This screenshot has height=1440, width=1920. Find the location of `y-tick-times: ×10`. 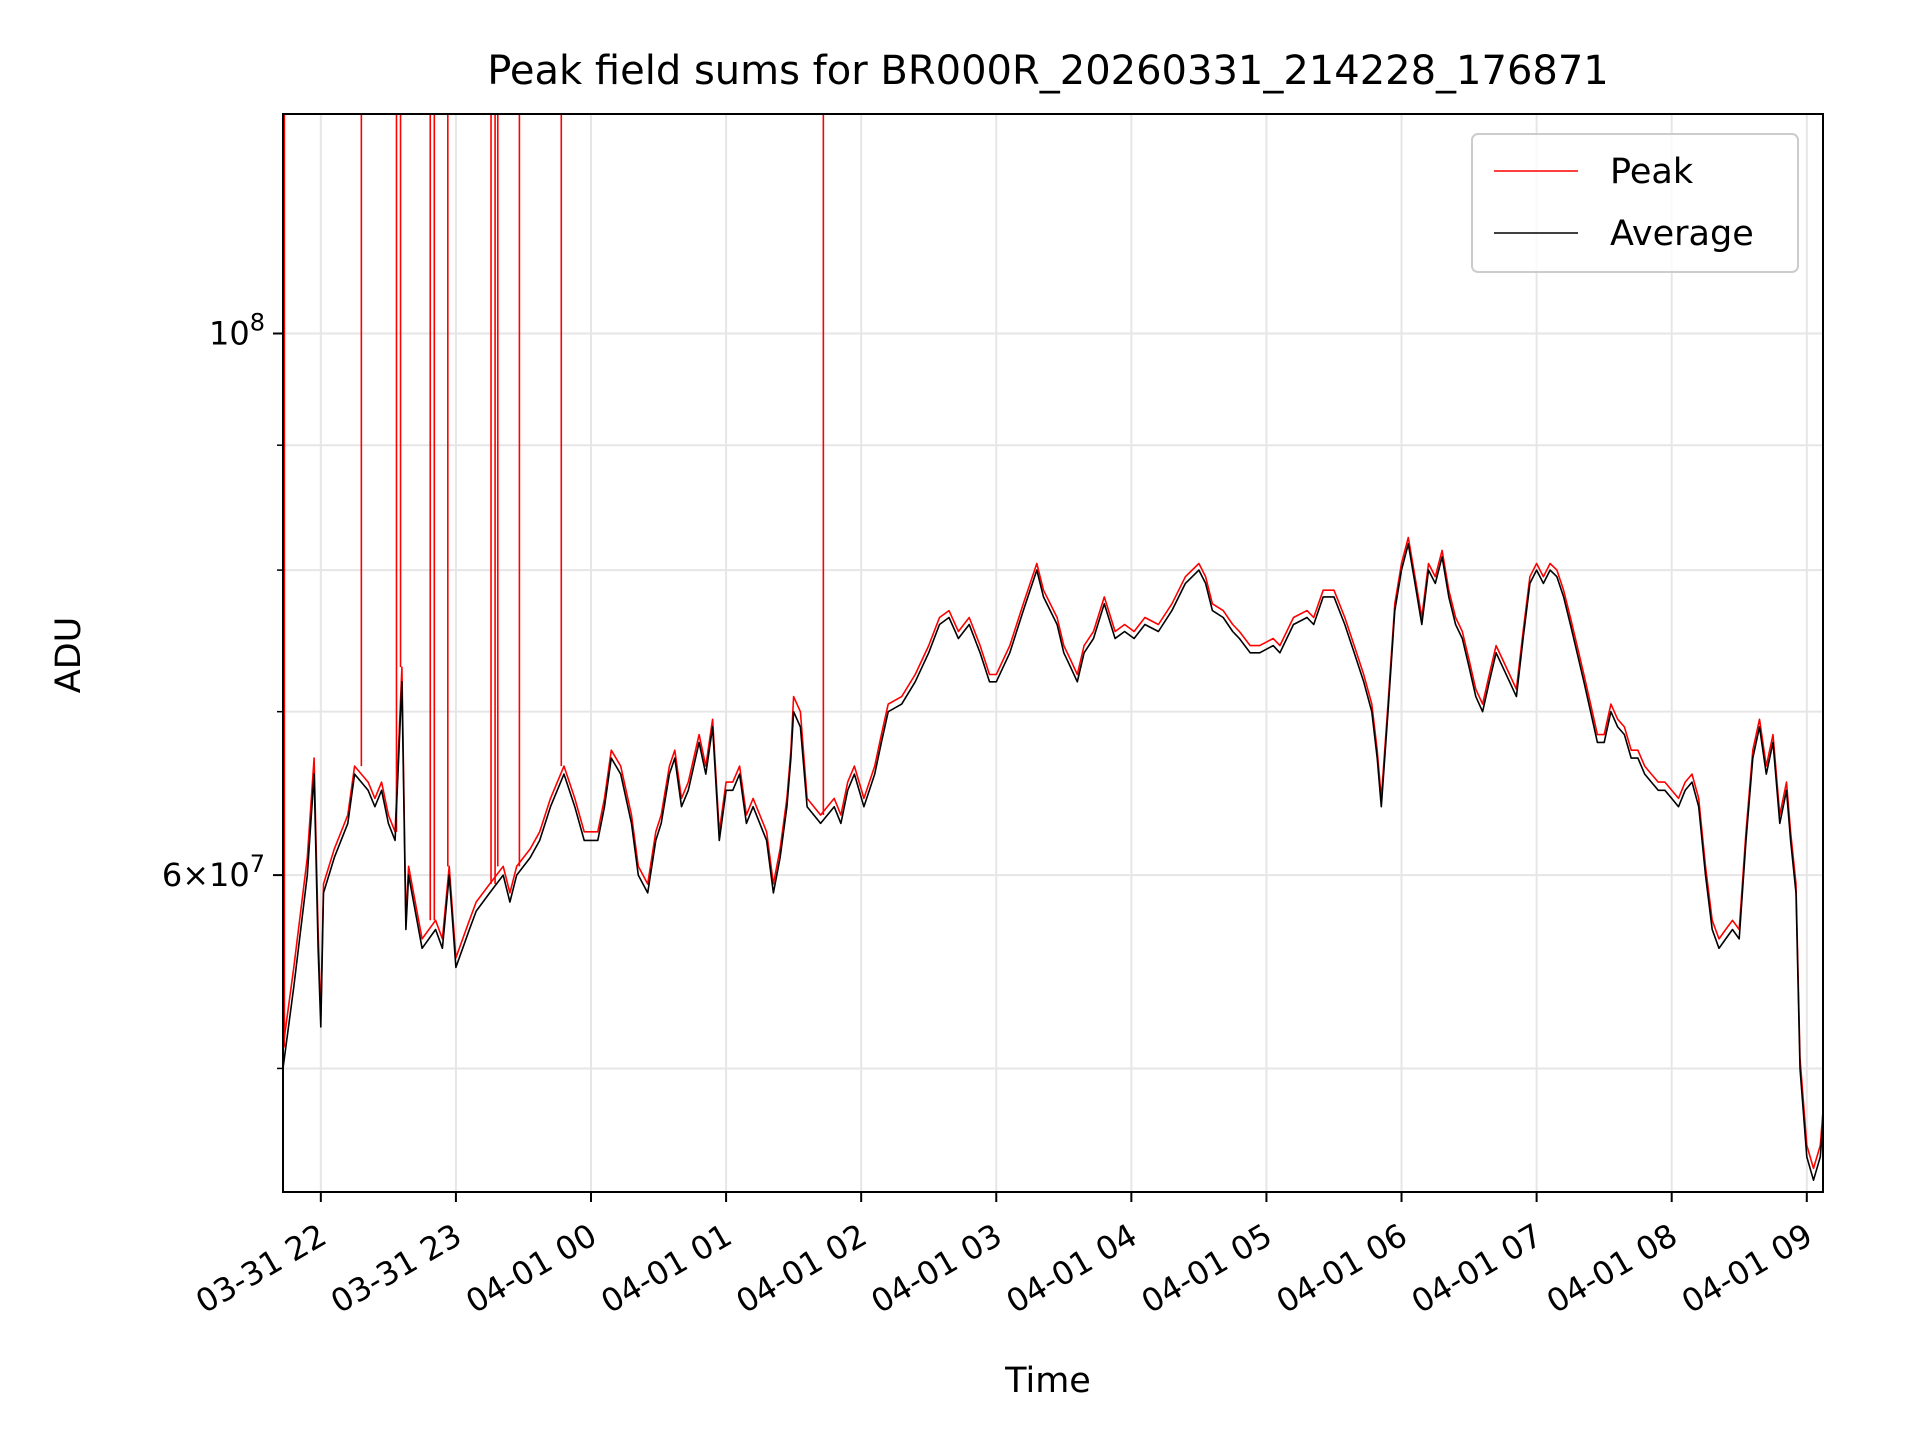

y-tick-times: ×10 is located at coordinates (216, 875).